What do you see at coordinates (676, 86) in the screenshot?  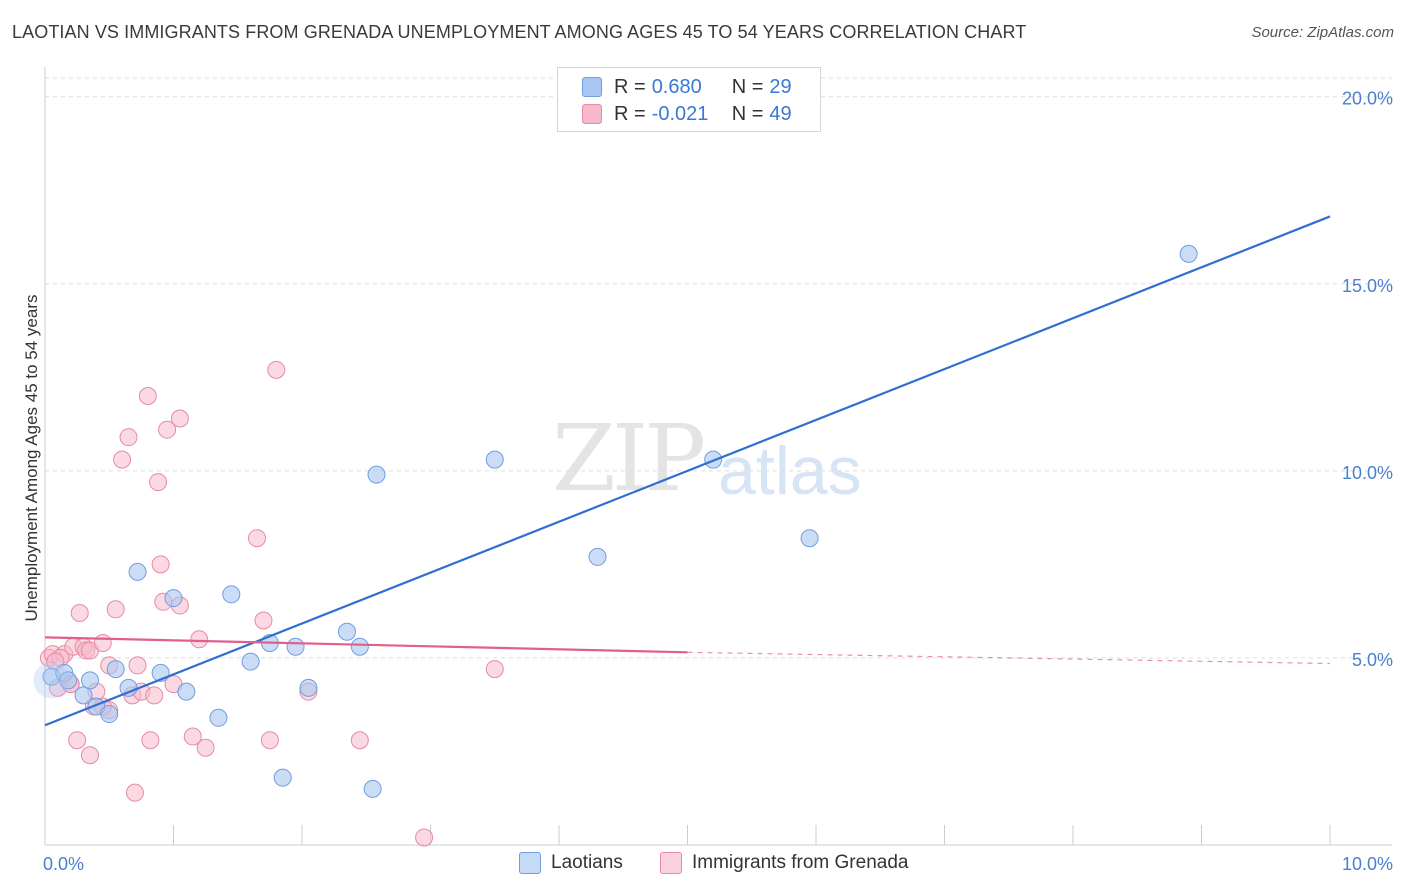 I see `r-value: 0.680` at bounding box center [676, 86].